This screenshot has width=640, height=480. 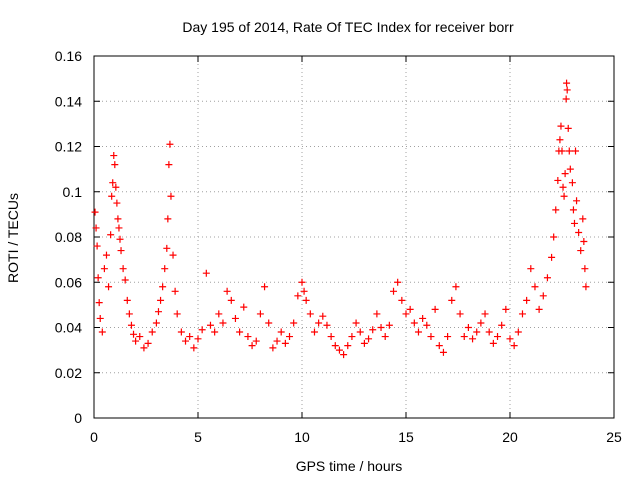 What do you see at coordinates (302, 437) in the screenshot?
I see `x-tick-label: 10` at bounding box center [302, 437].